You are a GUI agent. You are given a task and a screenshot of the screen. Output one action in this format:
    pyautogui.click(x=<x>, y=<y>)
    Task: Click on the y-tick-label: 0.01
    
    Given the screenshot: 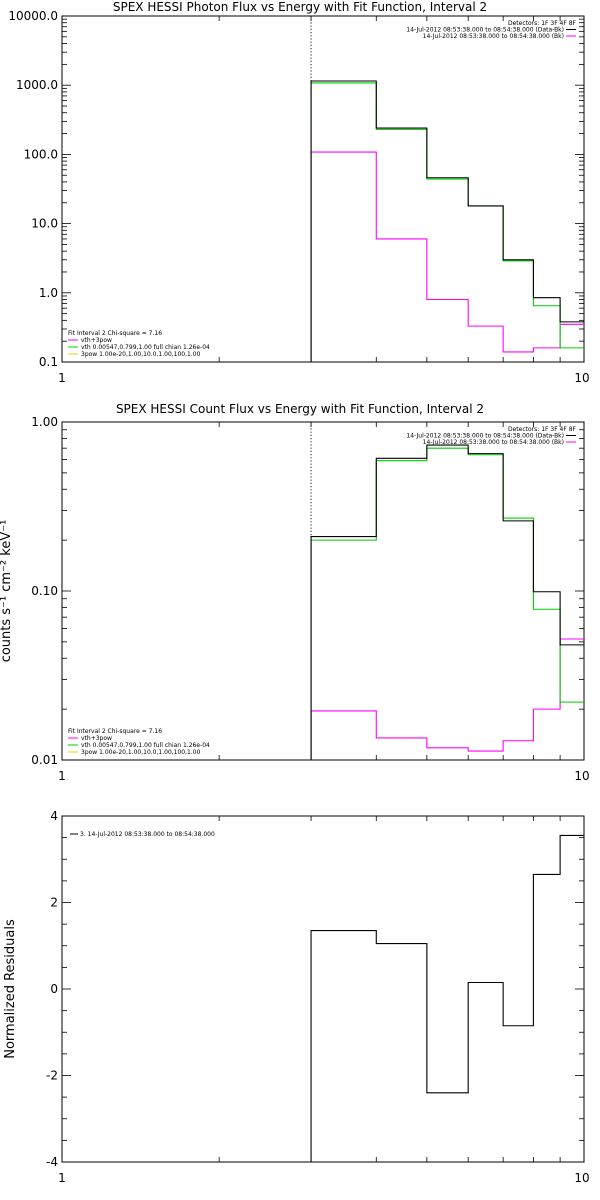 What is the action you would take?
    pyautogui.click(x=44, y=760)
    